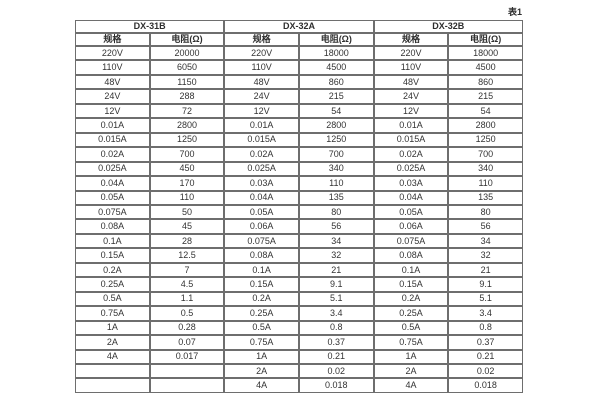  Describe the element at coordinates (336, 328) in the screenshot. I see `resistance-cell: 0.8` at that location.